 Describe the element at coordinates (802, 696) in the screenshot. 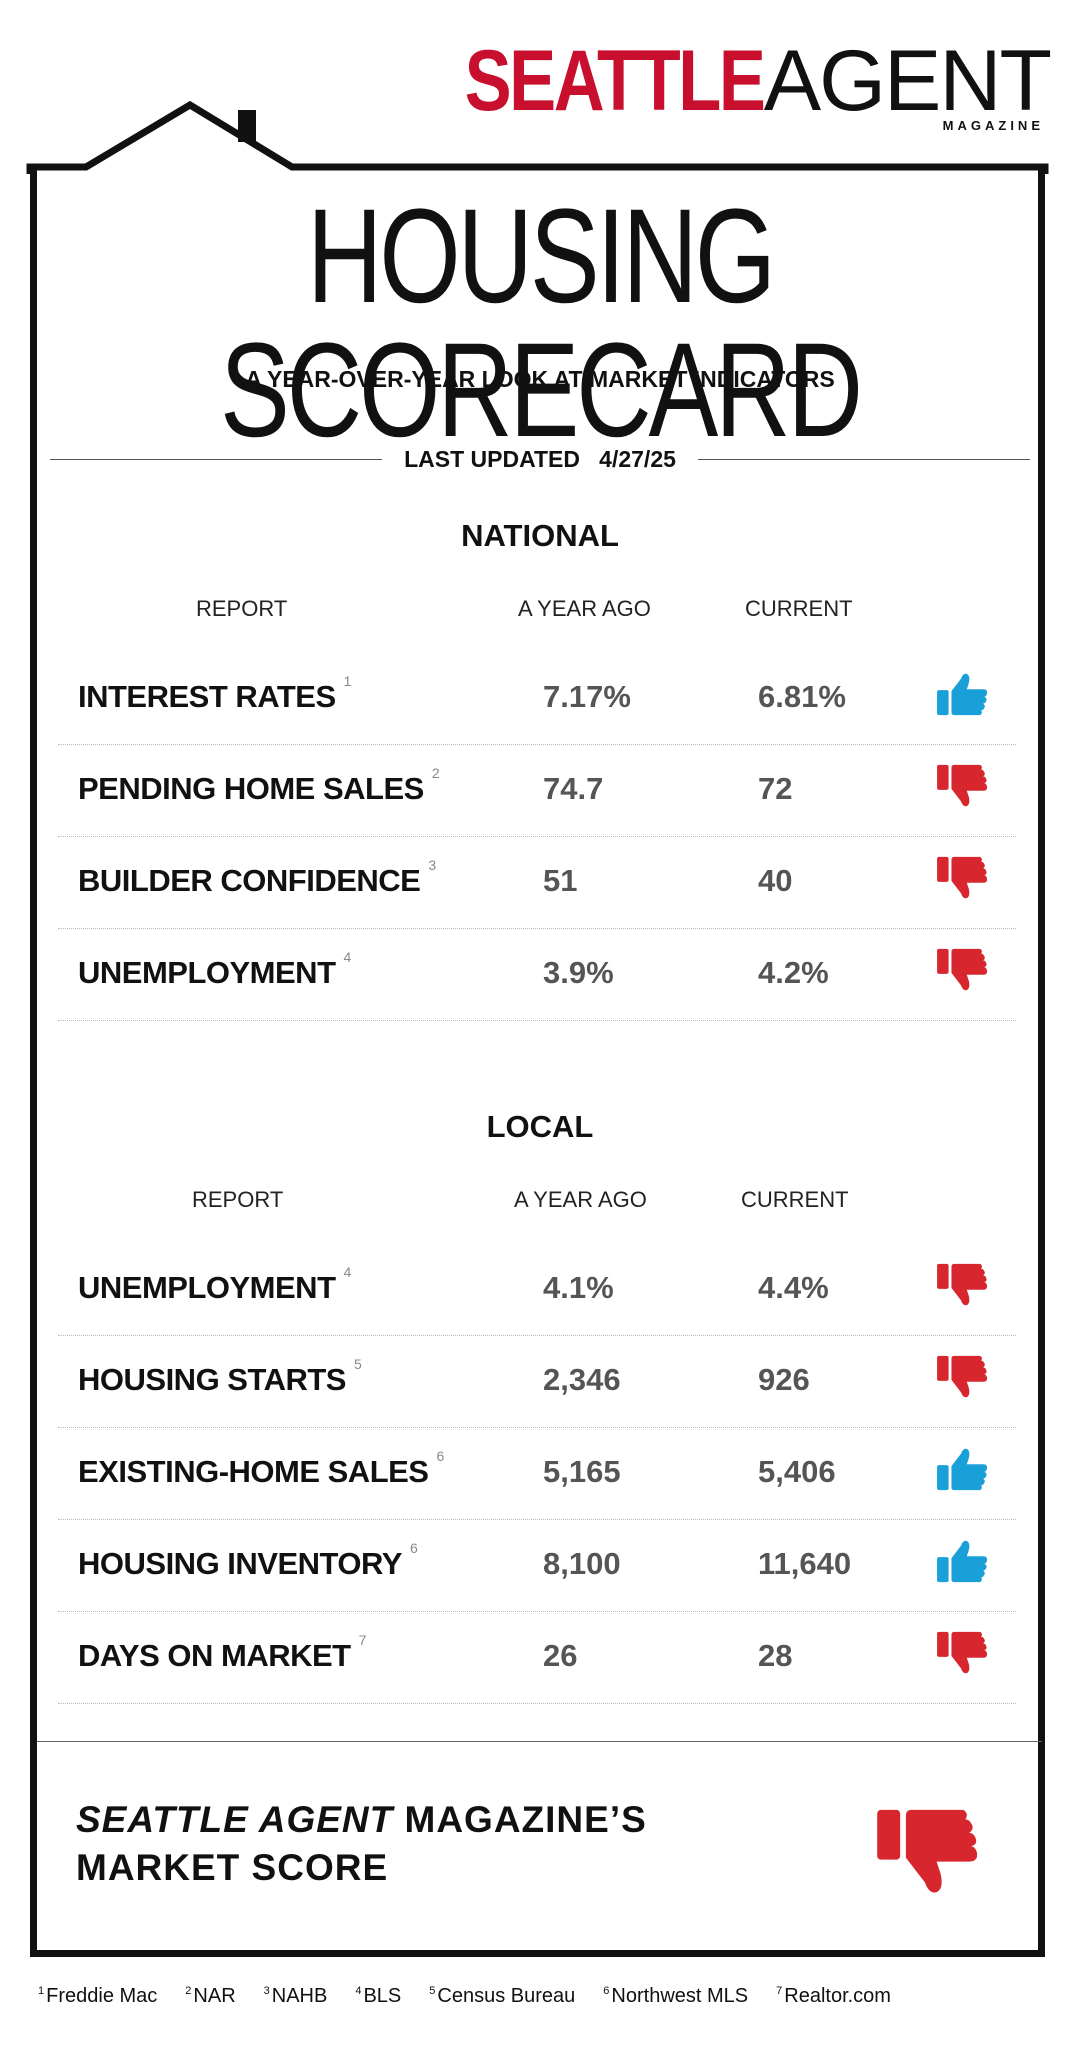

I see `current-value: 6.81%` at that location.